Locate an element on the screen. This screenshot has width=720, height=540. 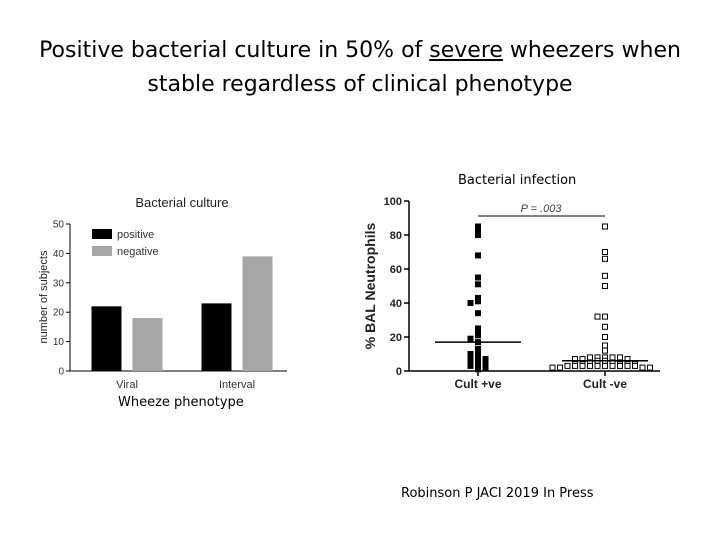
bar-negative-interval is located at coordinates (257, 313).